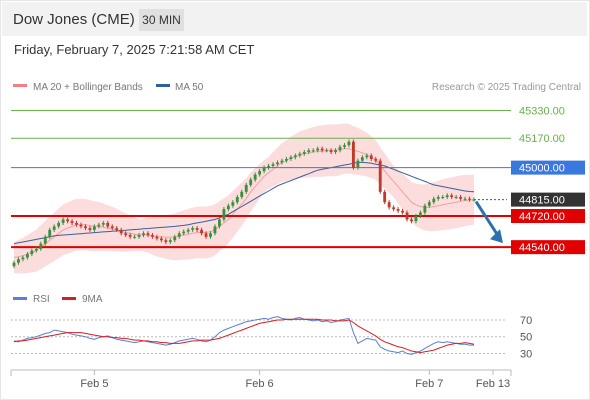 The image size is (590, 400). What do you see at coordinates (542, 139) in the screenshot?
I see `level-label: 45170.00` at bounding box center [542, 139].